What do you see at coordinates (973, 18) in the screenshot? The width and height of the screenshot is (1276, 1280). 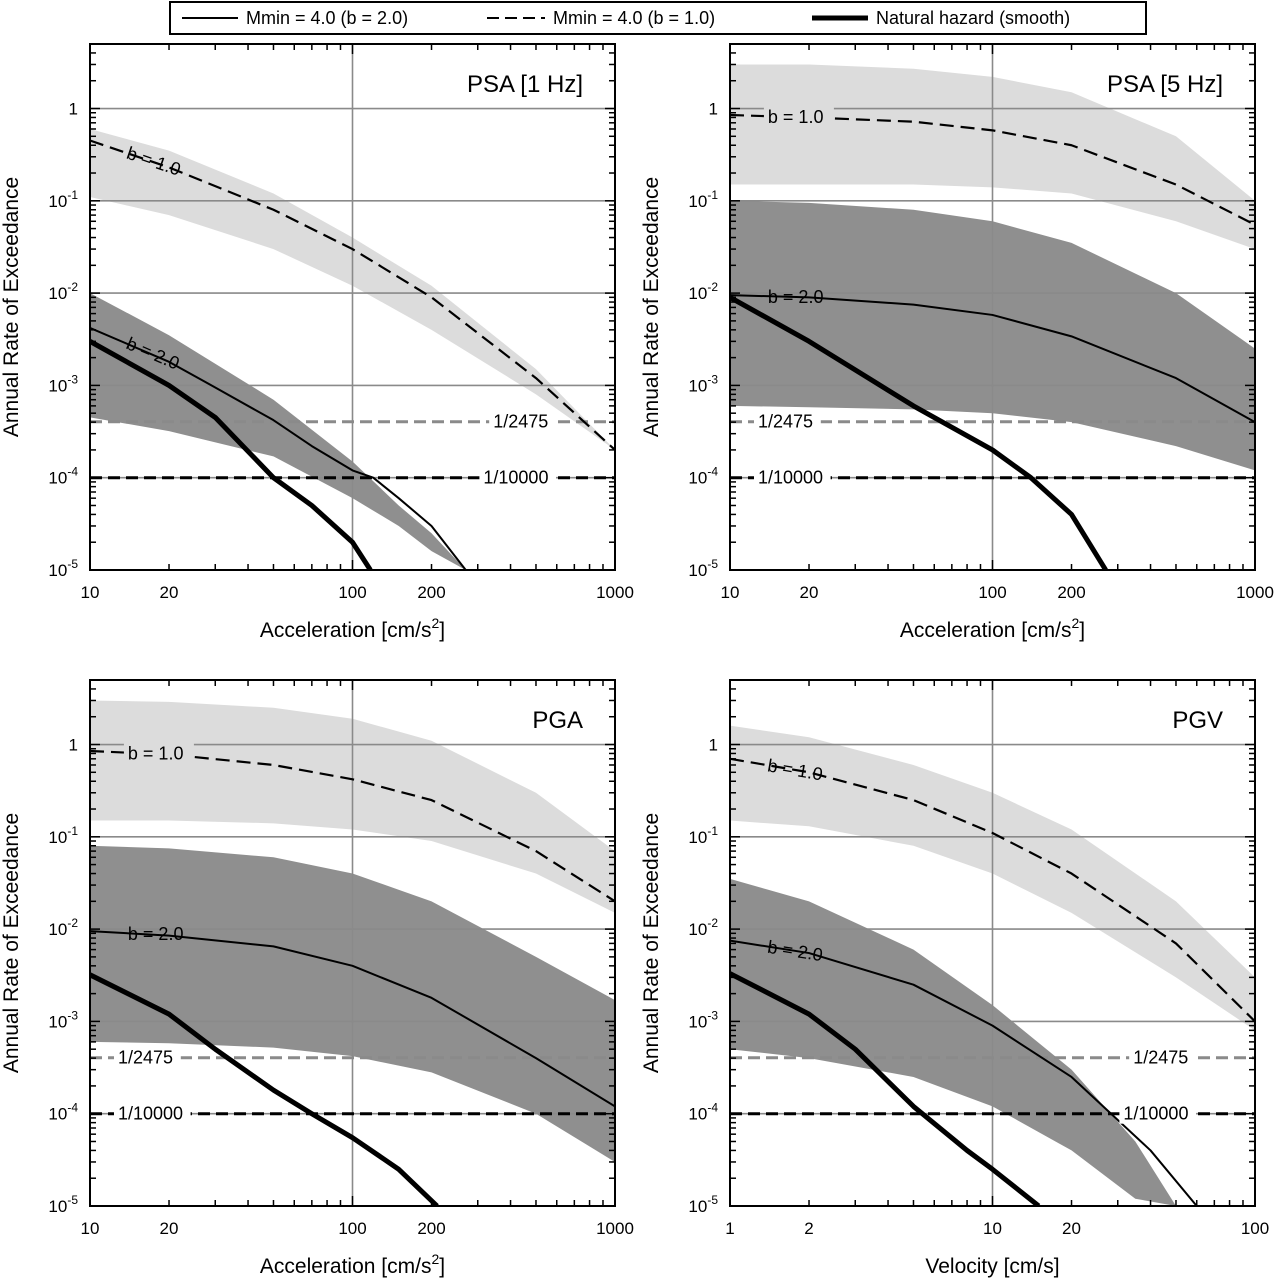 I see `legend-label-natural: Natural hazard (smooth)` at bounding box center [973, 18].